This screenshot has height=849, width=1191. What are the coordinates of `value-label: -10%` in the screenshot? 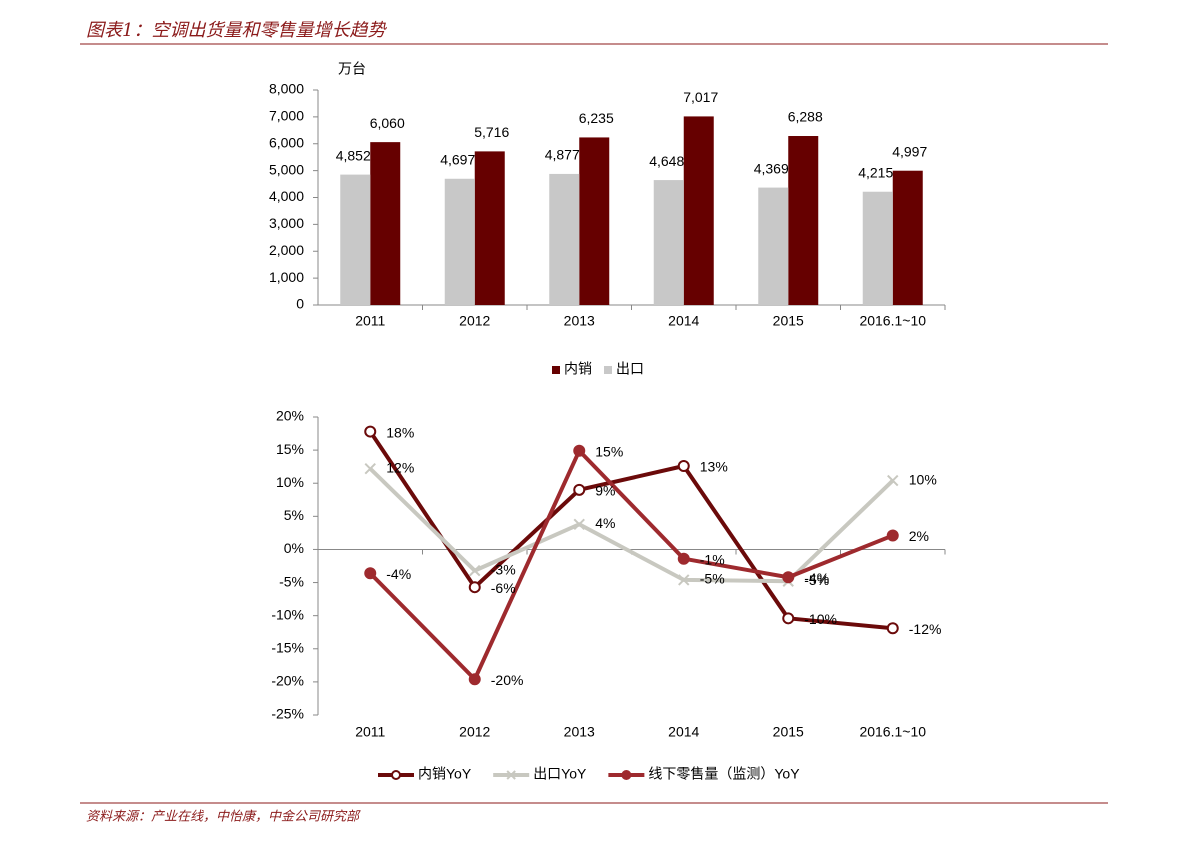 It's located at (820, 619).